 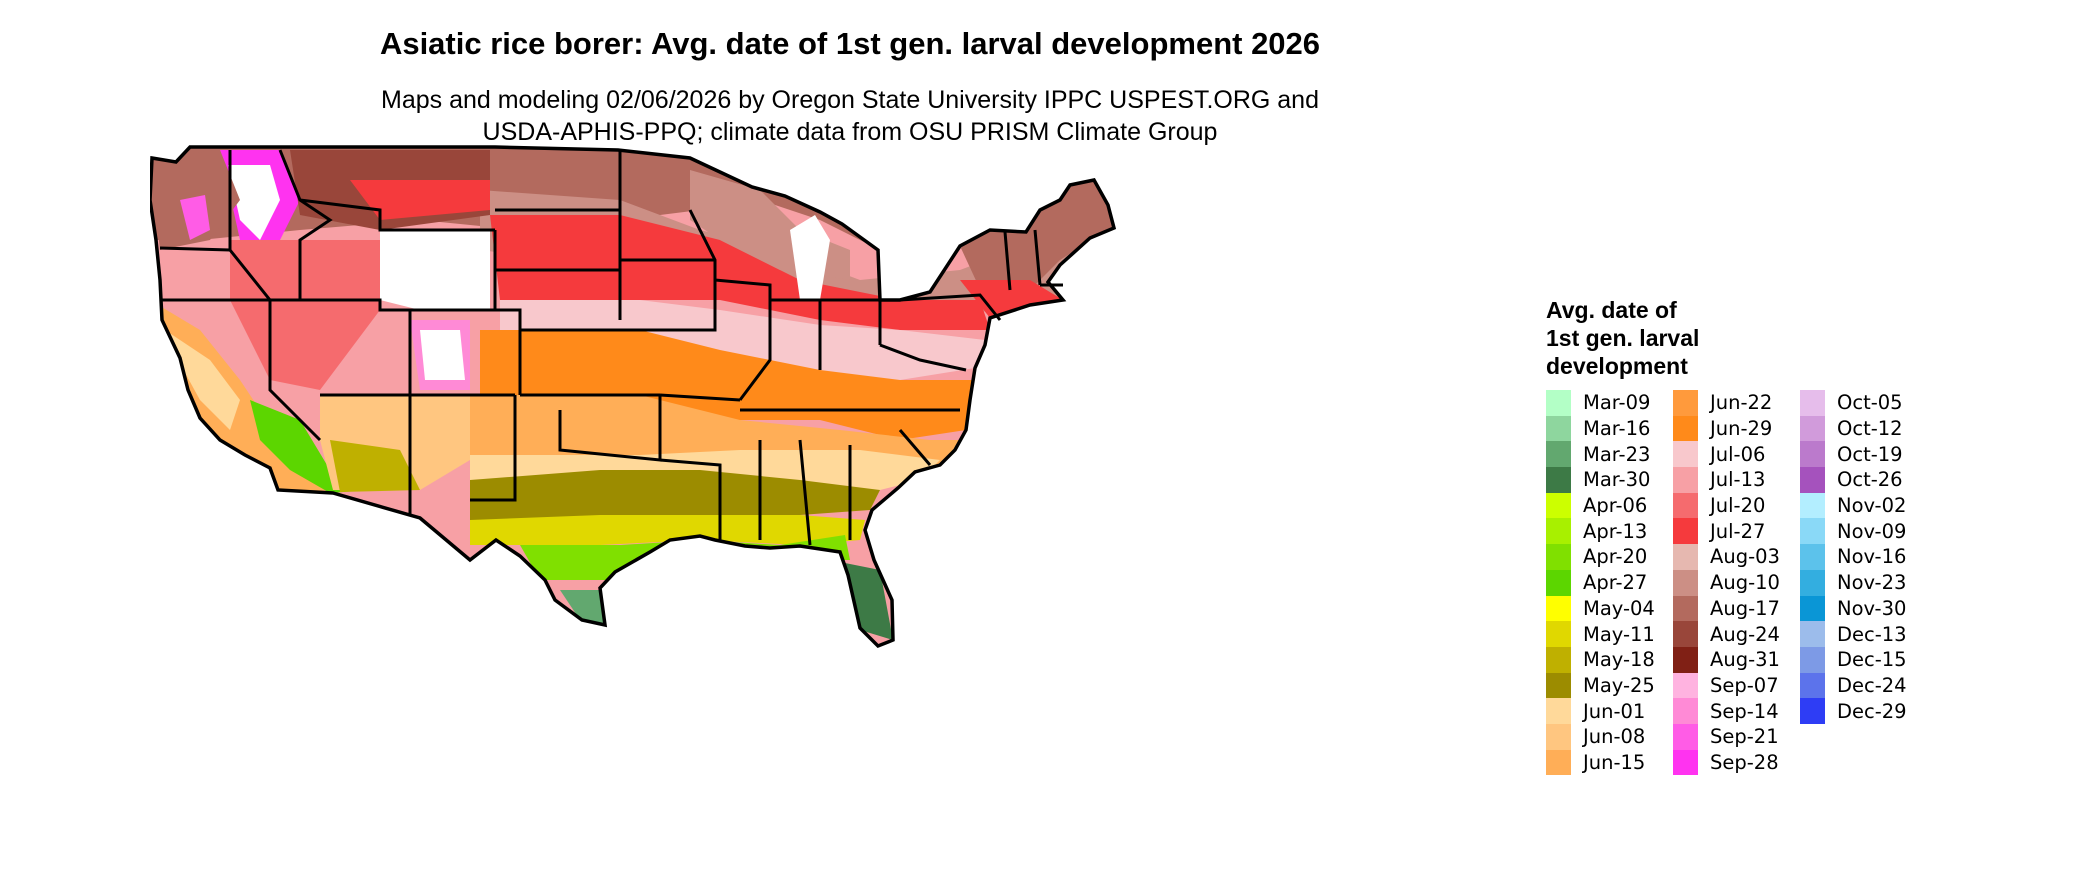 I want to click on legend-item: Aug-10, so click(x=1736, y=582).